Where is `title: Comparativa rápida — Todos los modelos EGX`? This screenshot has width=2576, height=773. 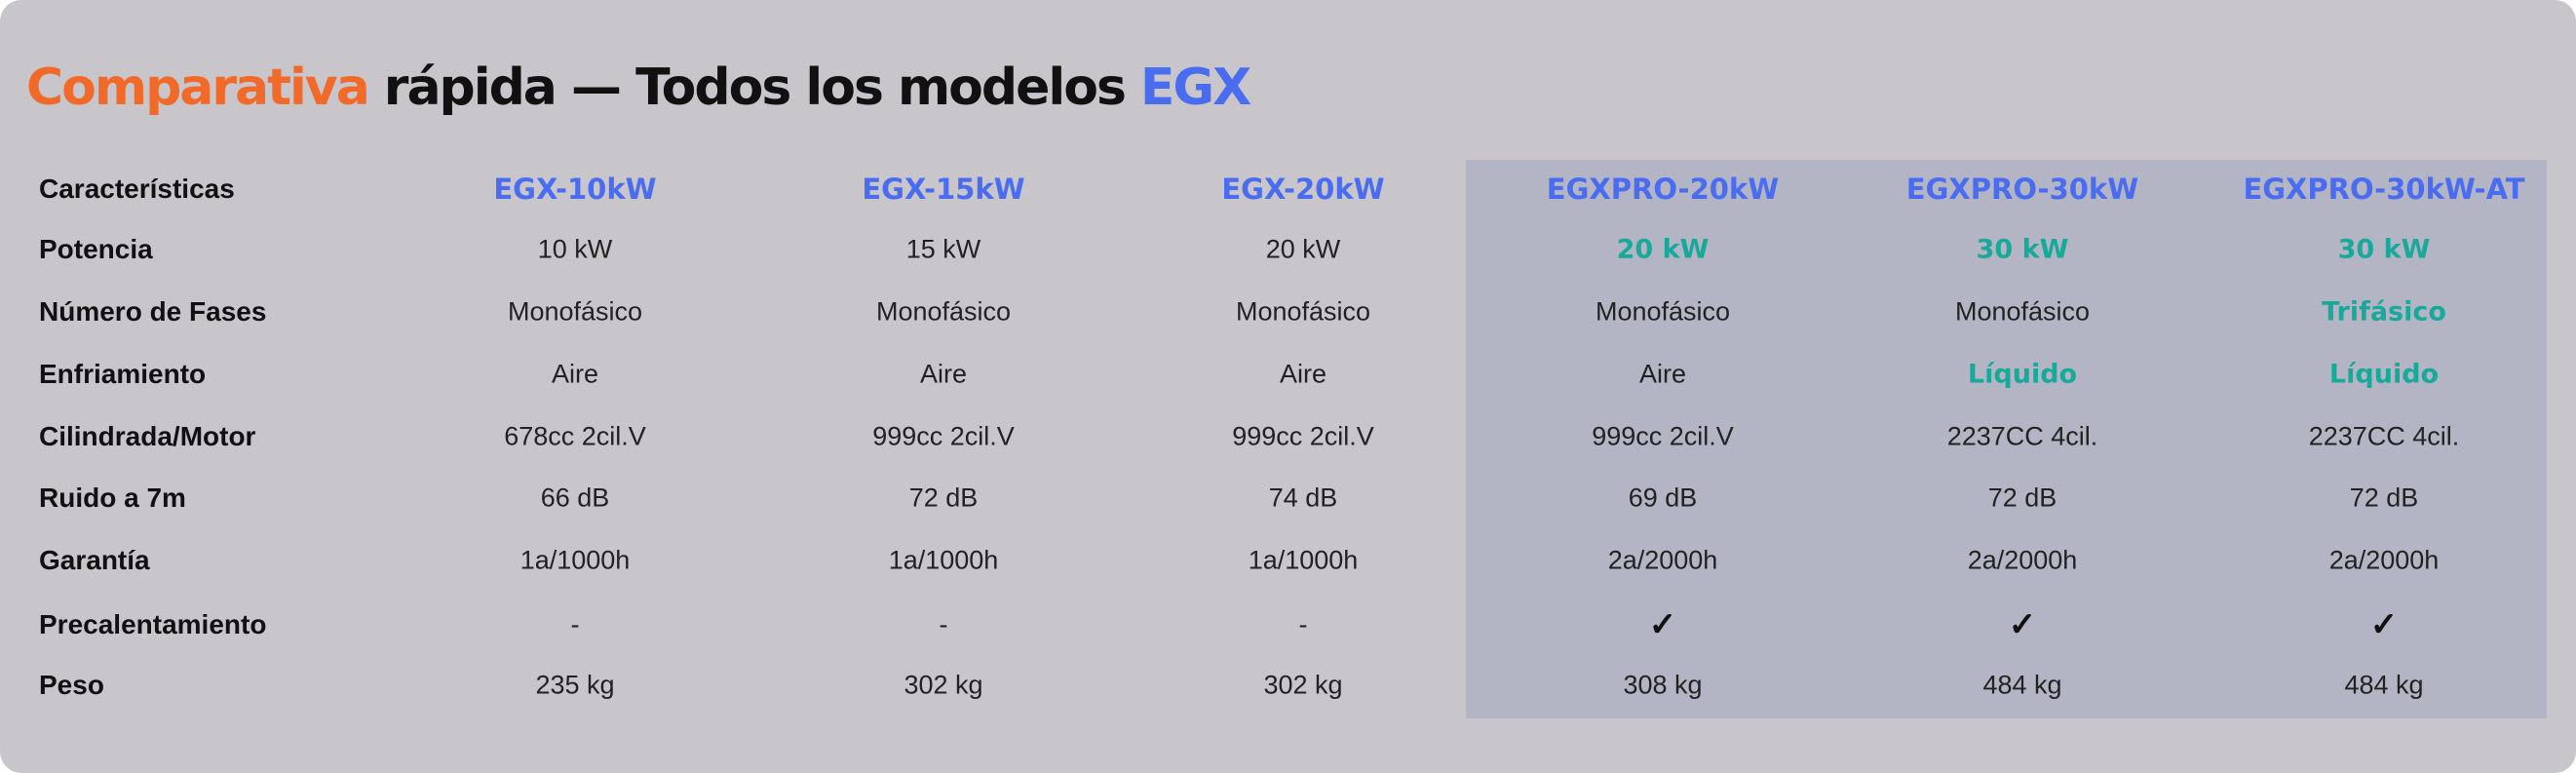
title: Comparativa rápida — Todos los modelos EGX is located at coordinates (645, 87).